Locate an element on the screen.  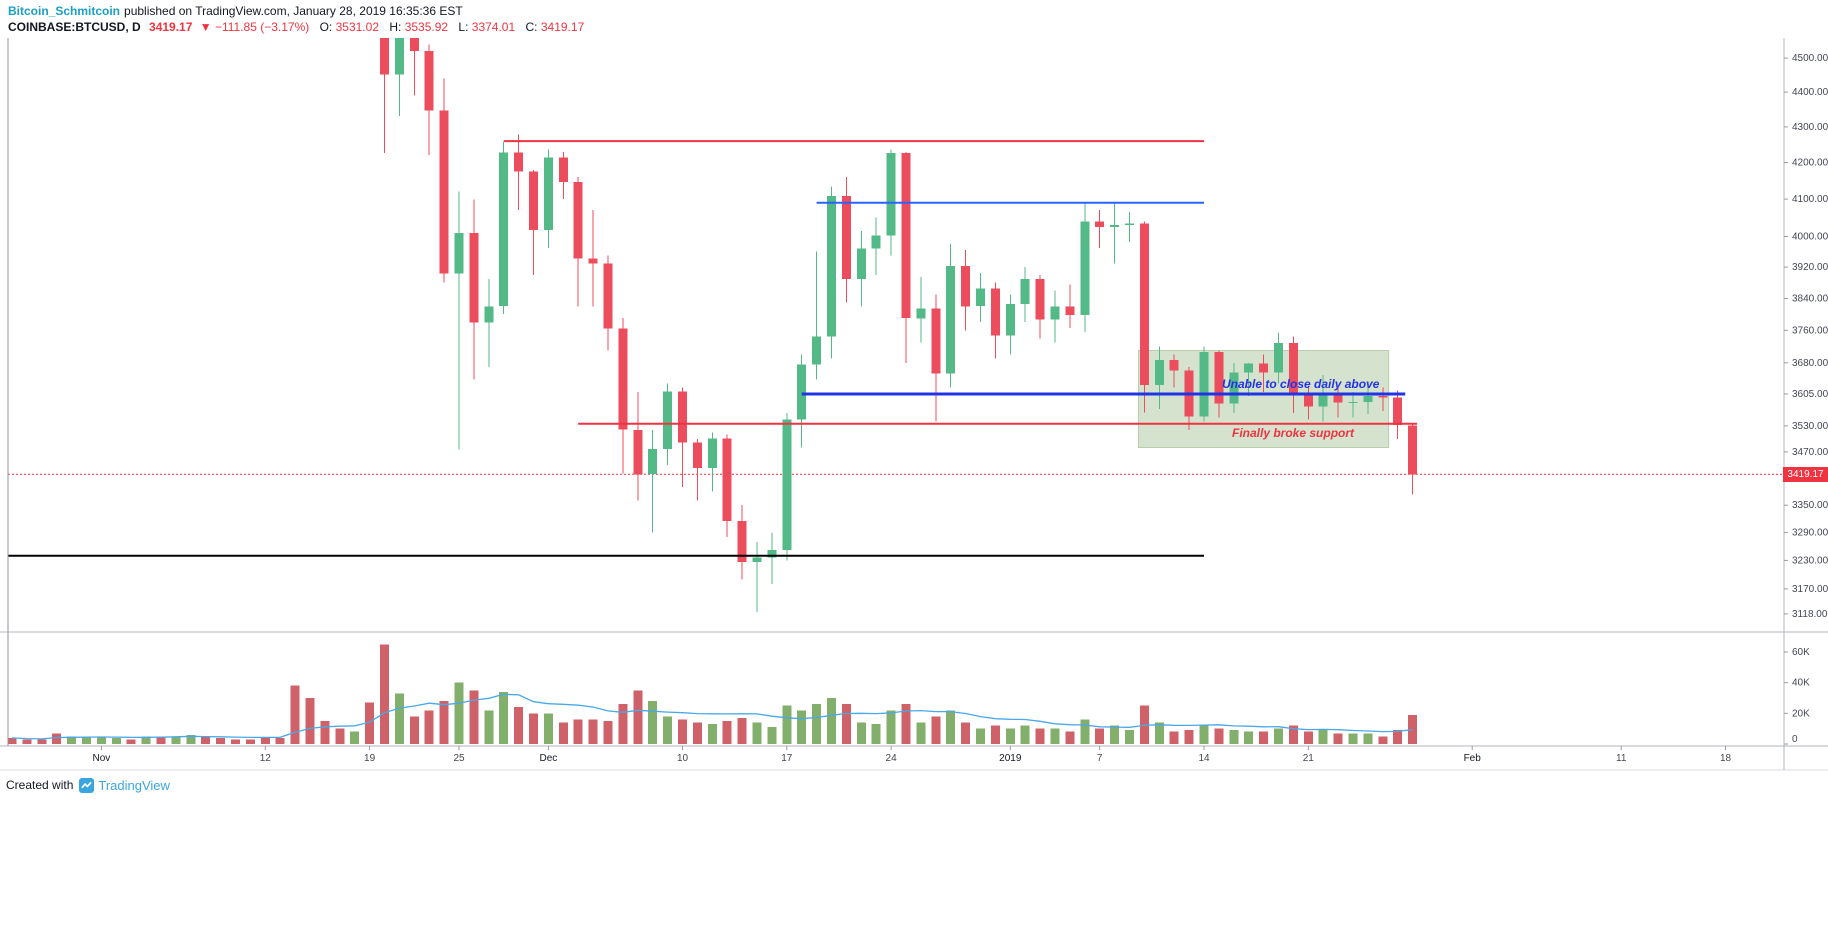
time-axis is located at coordinates (896, 758).